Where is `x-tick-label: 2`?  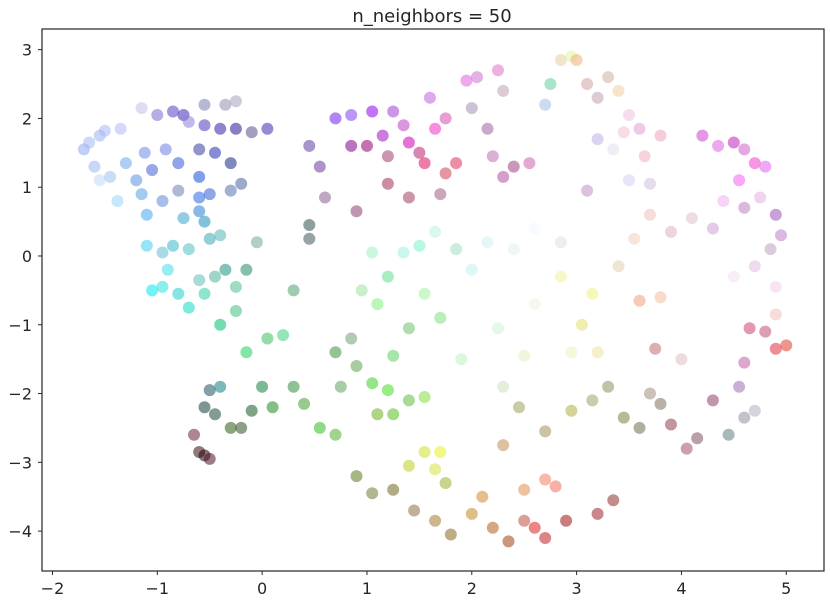
x-tick-label: 2 is located at coordinates (472, 588).